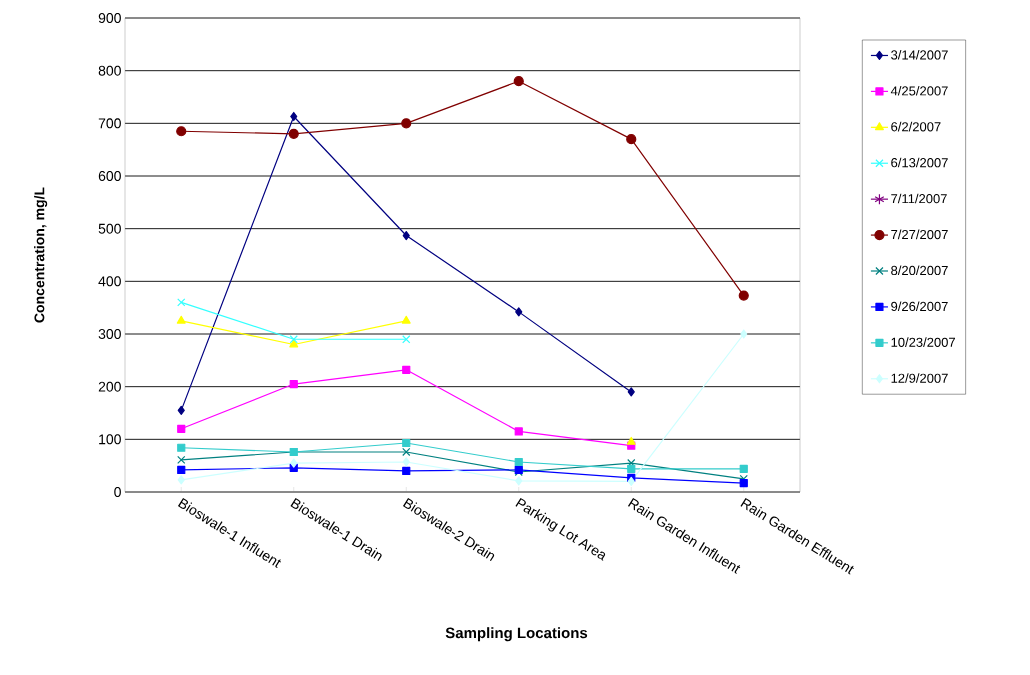 The width and height of the screenshot is (1030, 675). What do you see at coordinates (110, 439) in the screenshot?
I see `y-tick-label: 100` at bounding box center [110, 439].